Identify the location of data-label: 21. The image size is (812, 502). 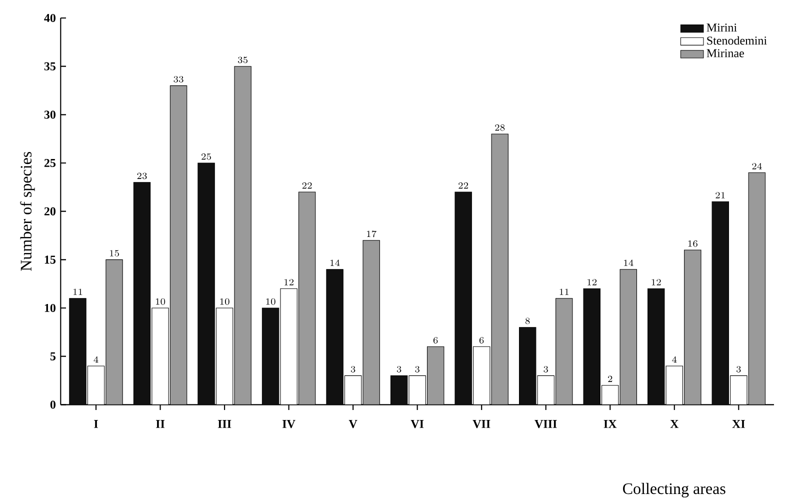
(720, 195).